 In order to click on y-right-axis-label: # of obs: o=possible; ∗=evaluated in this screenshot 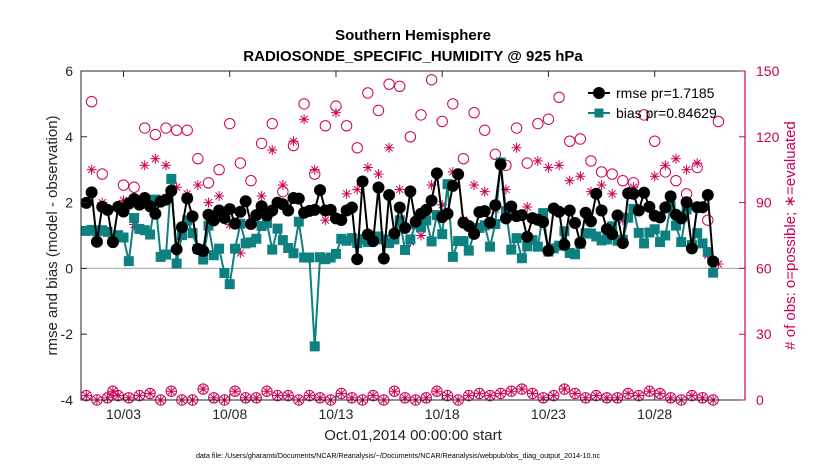, I will do `click(790, 235)`.